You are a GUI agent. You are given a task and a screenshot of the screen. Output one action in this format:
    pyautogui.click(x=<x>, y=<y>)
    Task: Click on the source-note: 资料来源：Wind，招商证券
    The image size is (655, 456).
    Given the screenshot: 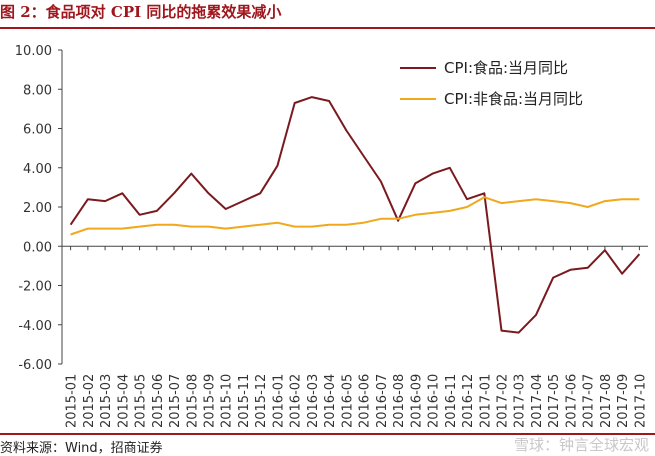 What is the action you would take?
    pyautogui.click(x=81, y=448)
    